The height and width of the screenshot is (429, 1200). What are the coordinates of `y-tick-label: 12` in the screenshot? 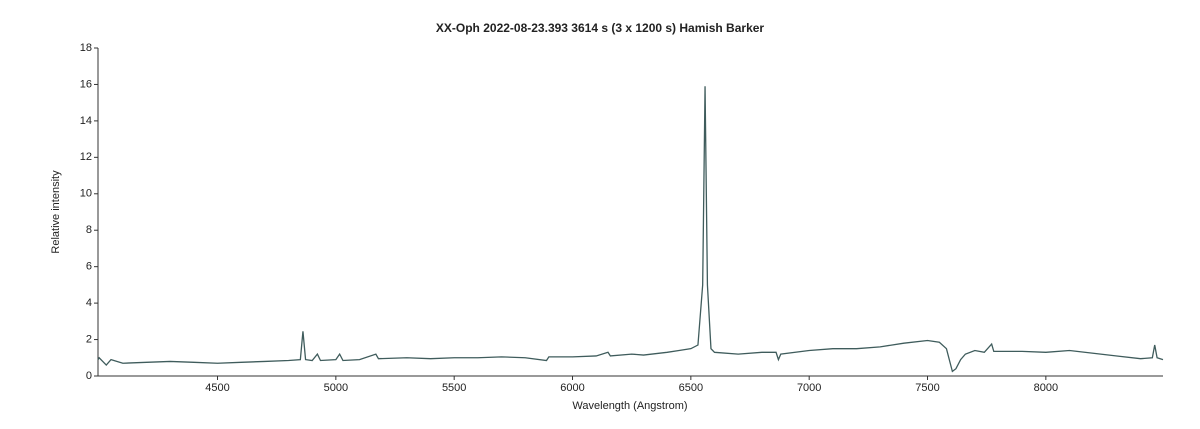 It's located at (86, 157).